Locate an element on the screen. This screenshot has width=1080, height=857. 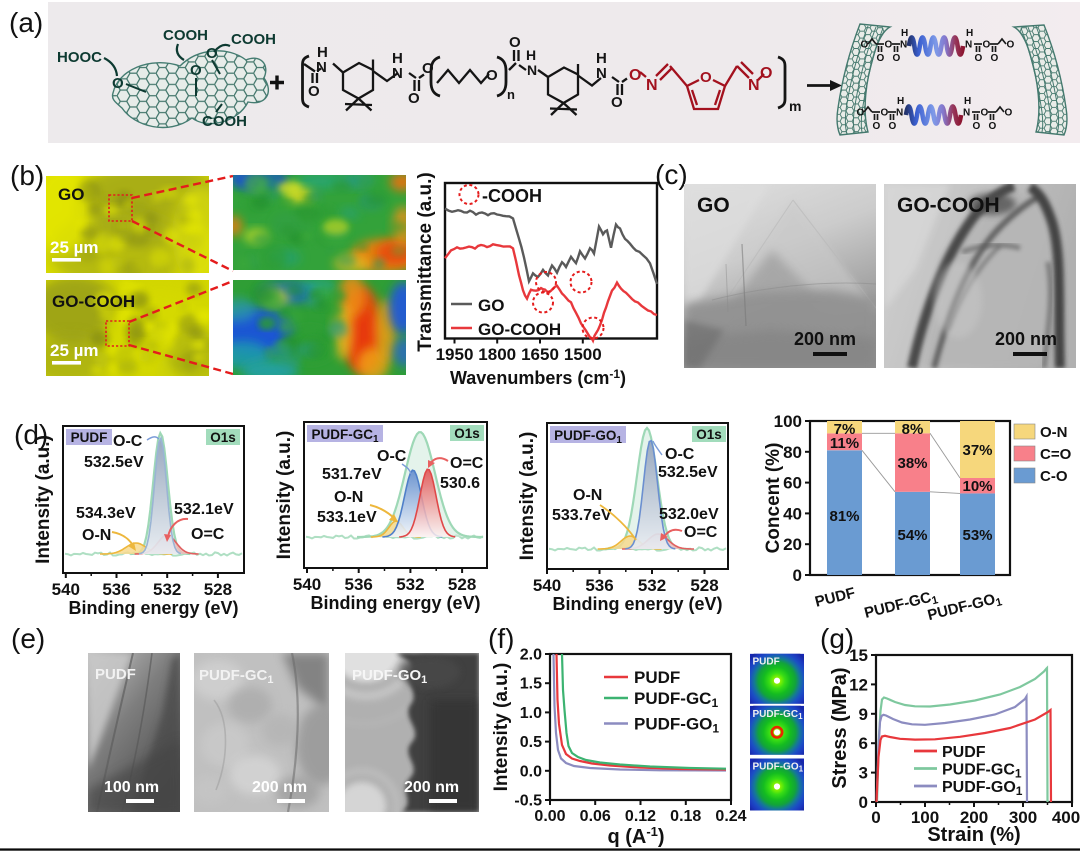
svg-text: (f) is located at coordinates (501, 638).